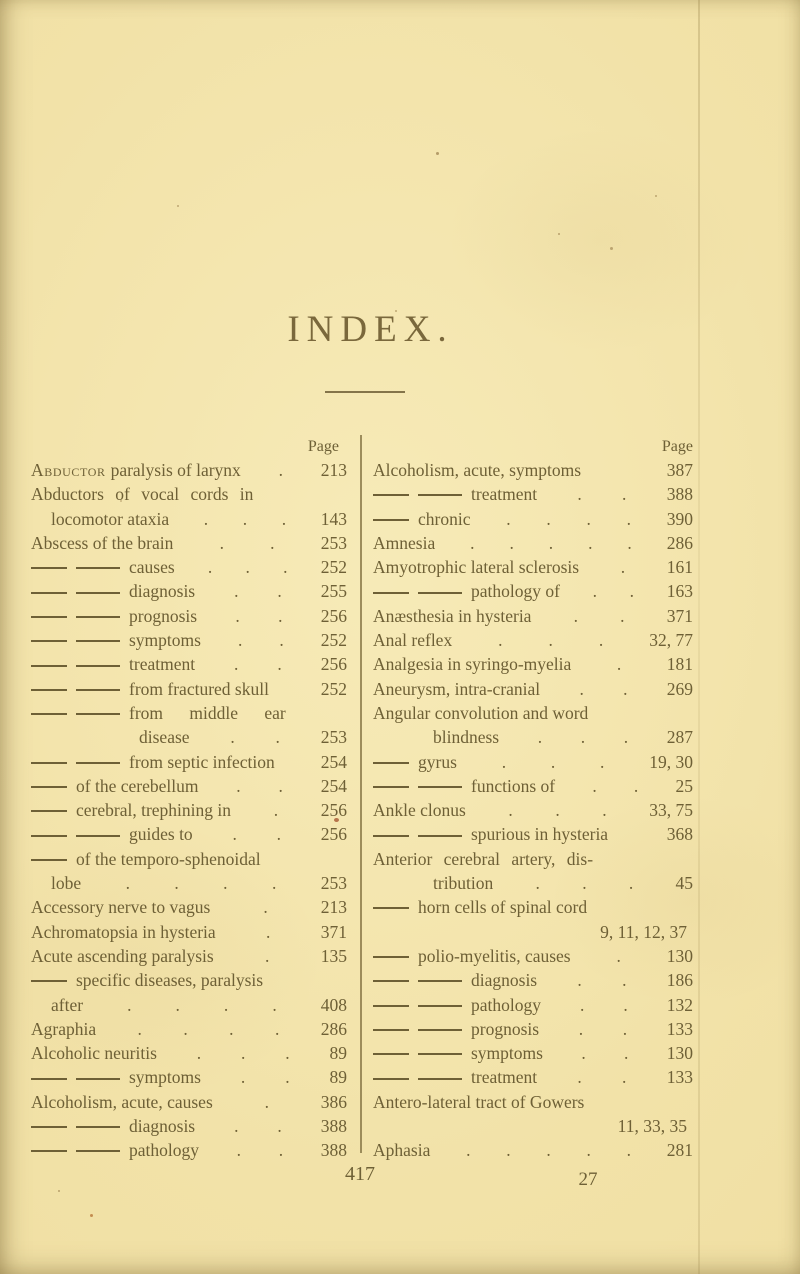 This screenshot has height=1274, width=800. Describe the element at coordinates (481, 712) in the screenshot. I see `entry-text: Angular convolution and word` at that location.